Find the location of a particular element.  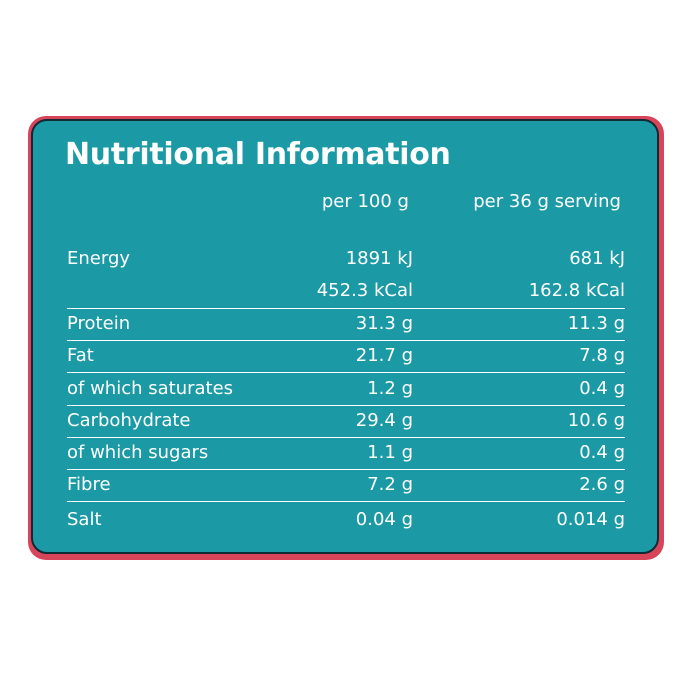

row-fibre: Fibre 7.2 g 2.6 g is located at coordinates (346, 485).